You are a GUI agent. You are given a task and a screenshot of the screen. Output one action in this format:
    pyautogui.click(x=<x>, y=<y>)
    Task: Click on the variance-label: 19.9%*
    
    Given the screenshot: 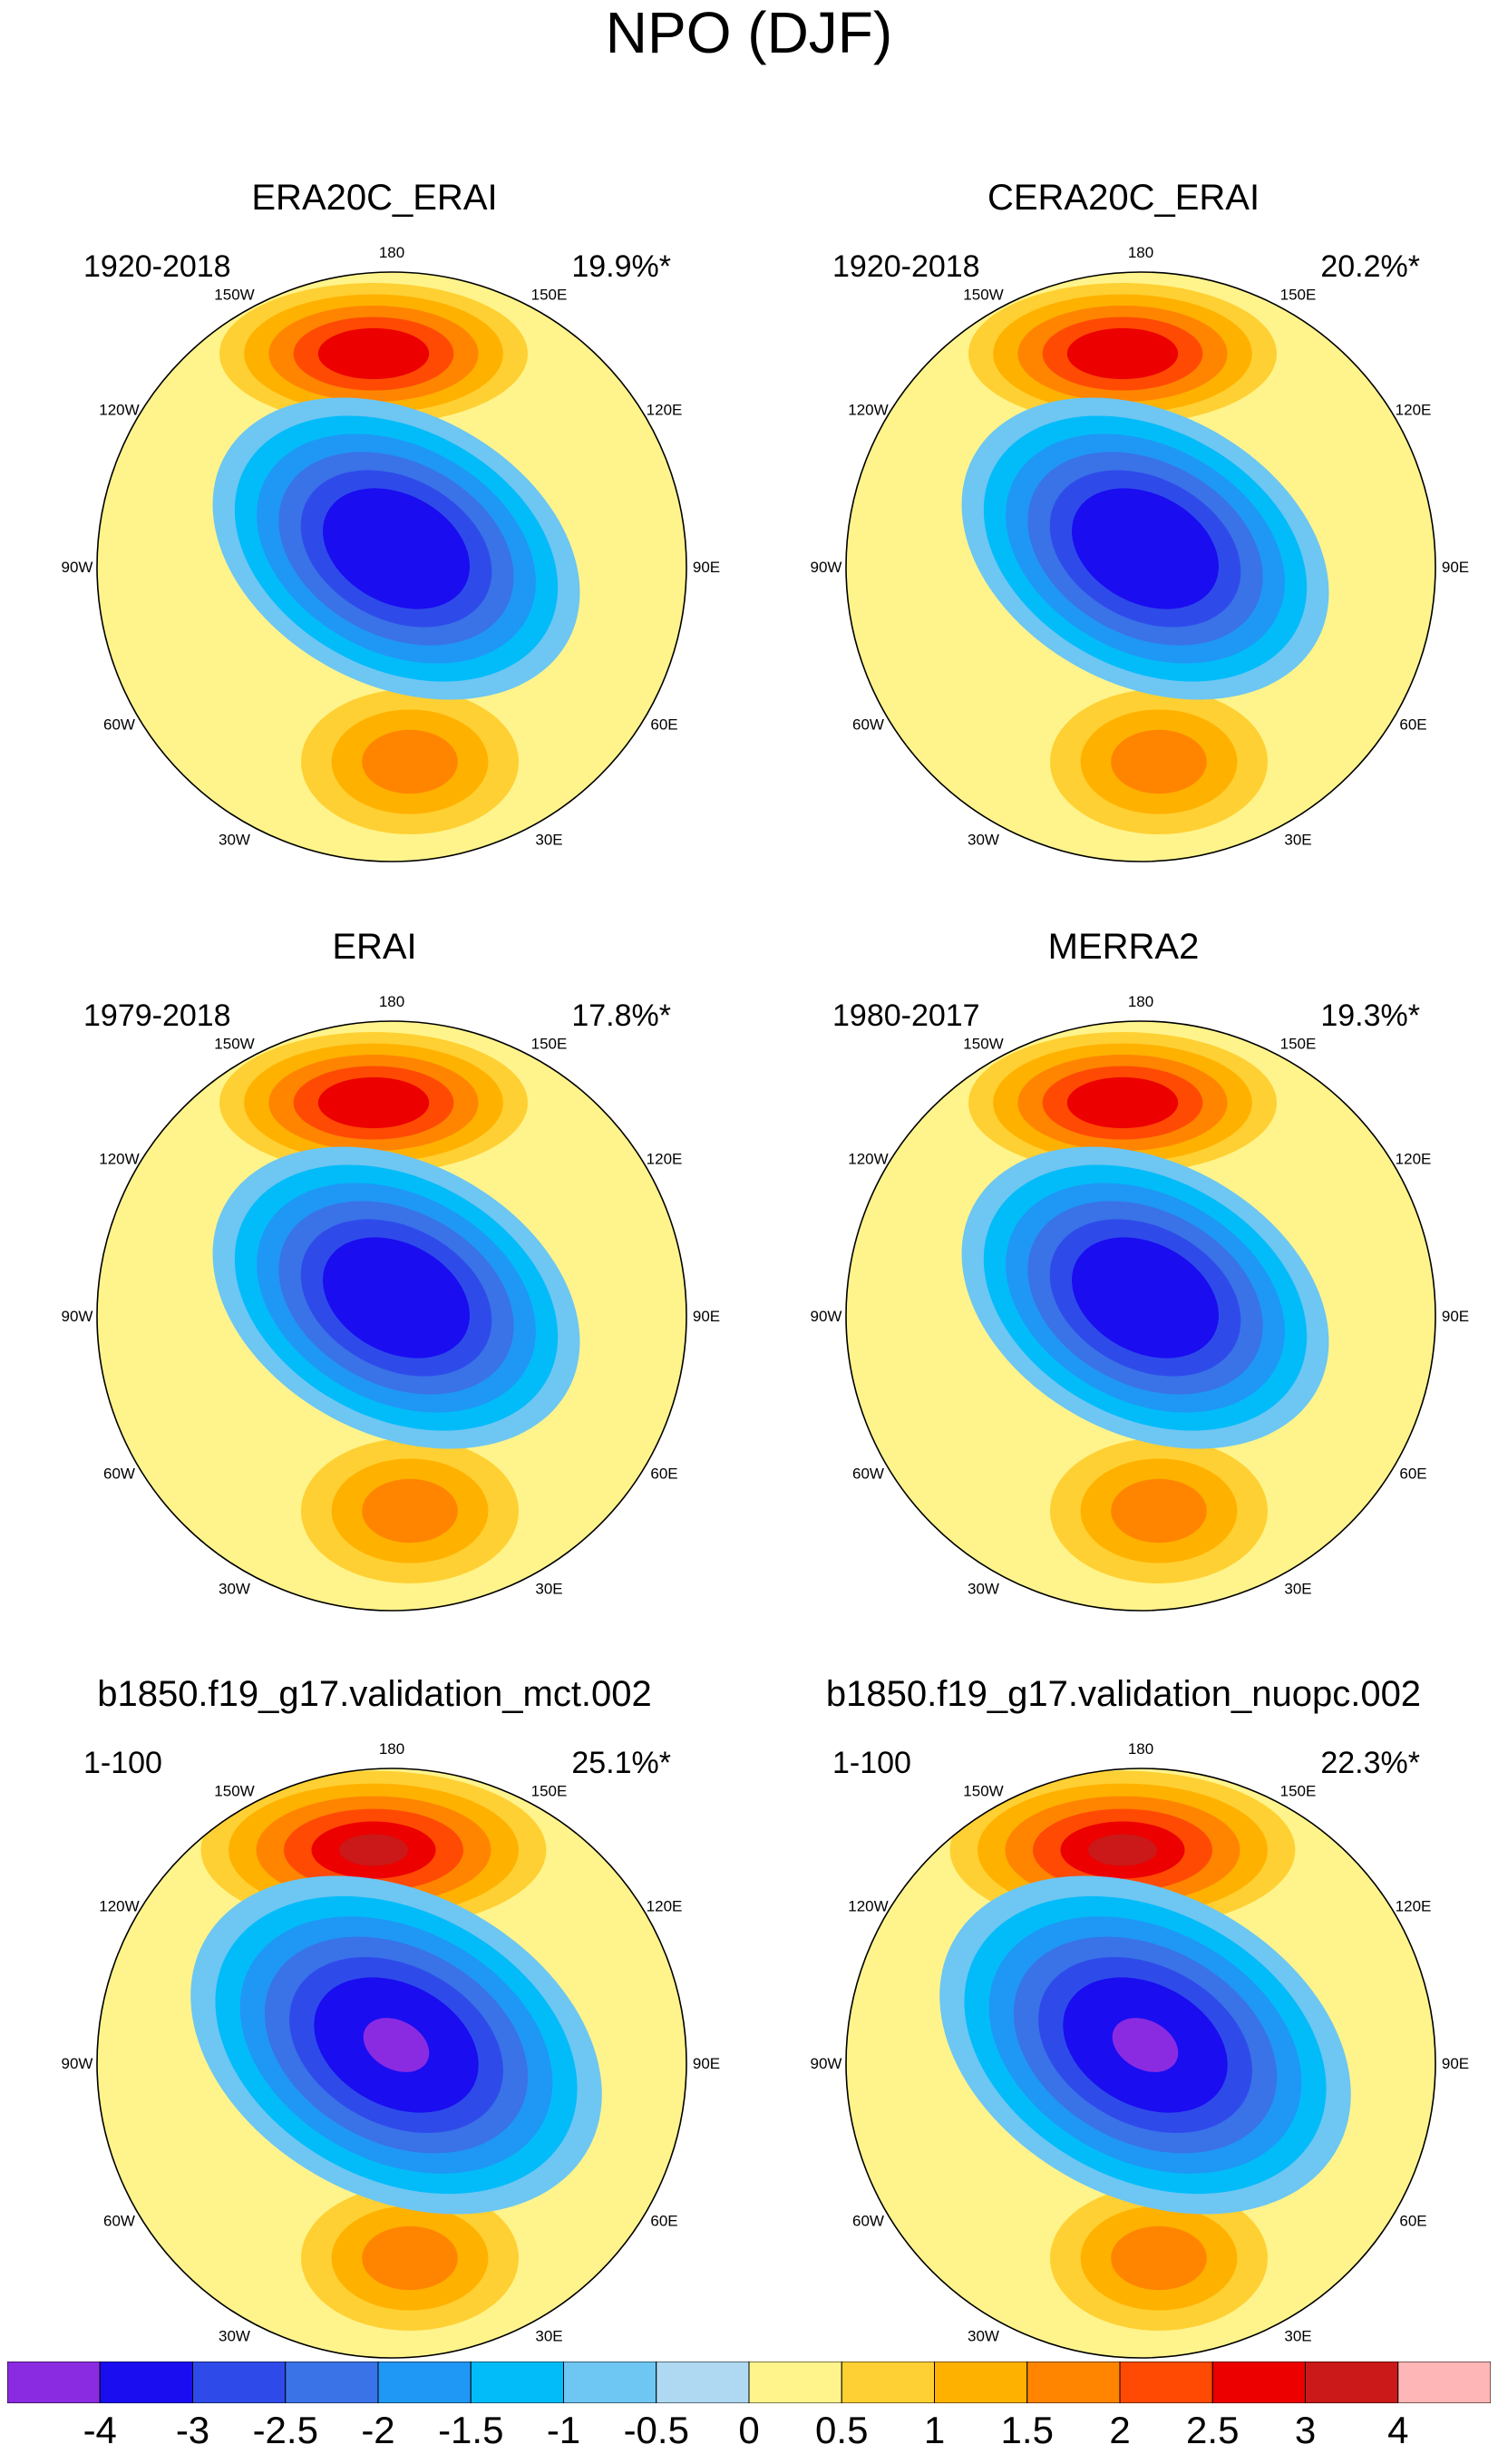 What is the action you would take?
    pyautogui.click(x=621, y=266)
    